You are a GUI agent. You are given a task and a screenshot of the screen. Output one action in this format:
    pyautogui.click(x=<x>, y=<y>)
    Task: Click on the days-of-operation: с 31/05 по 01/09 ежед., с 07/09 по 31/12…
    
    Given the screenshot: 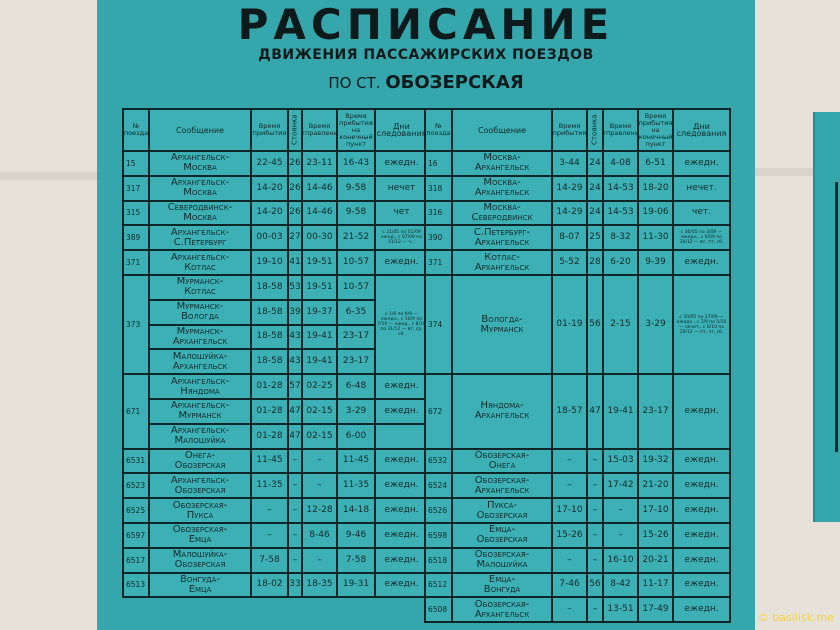 What is the action you would take?
    pyautogui.click(x=401, y=238)
    